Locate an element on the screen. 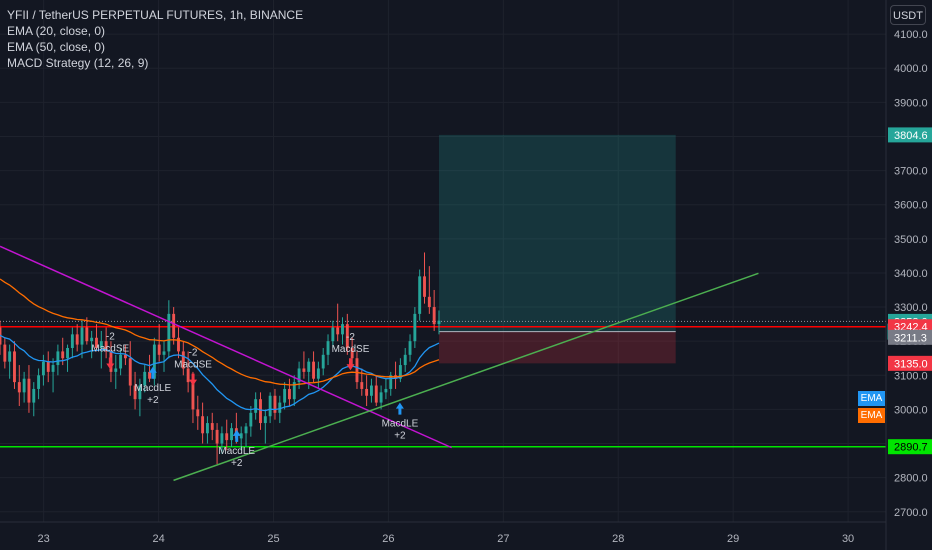  time-tick-label: 30 is located at coordinates (848, 539).